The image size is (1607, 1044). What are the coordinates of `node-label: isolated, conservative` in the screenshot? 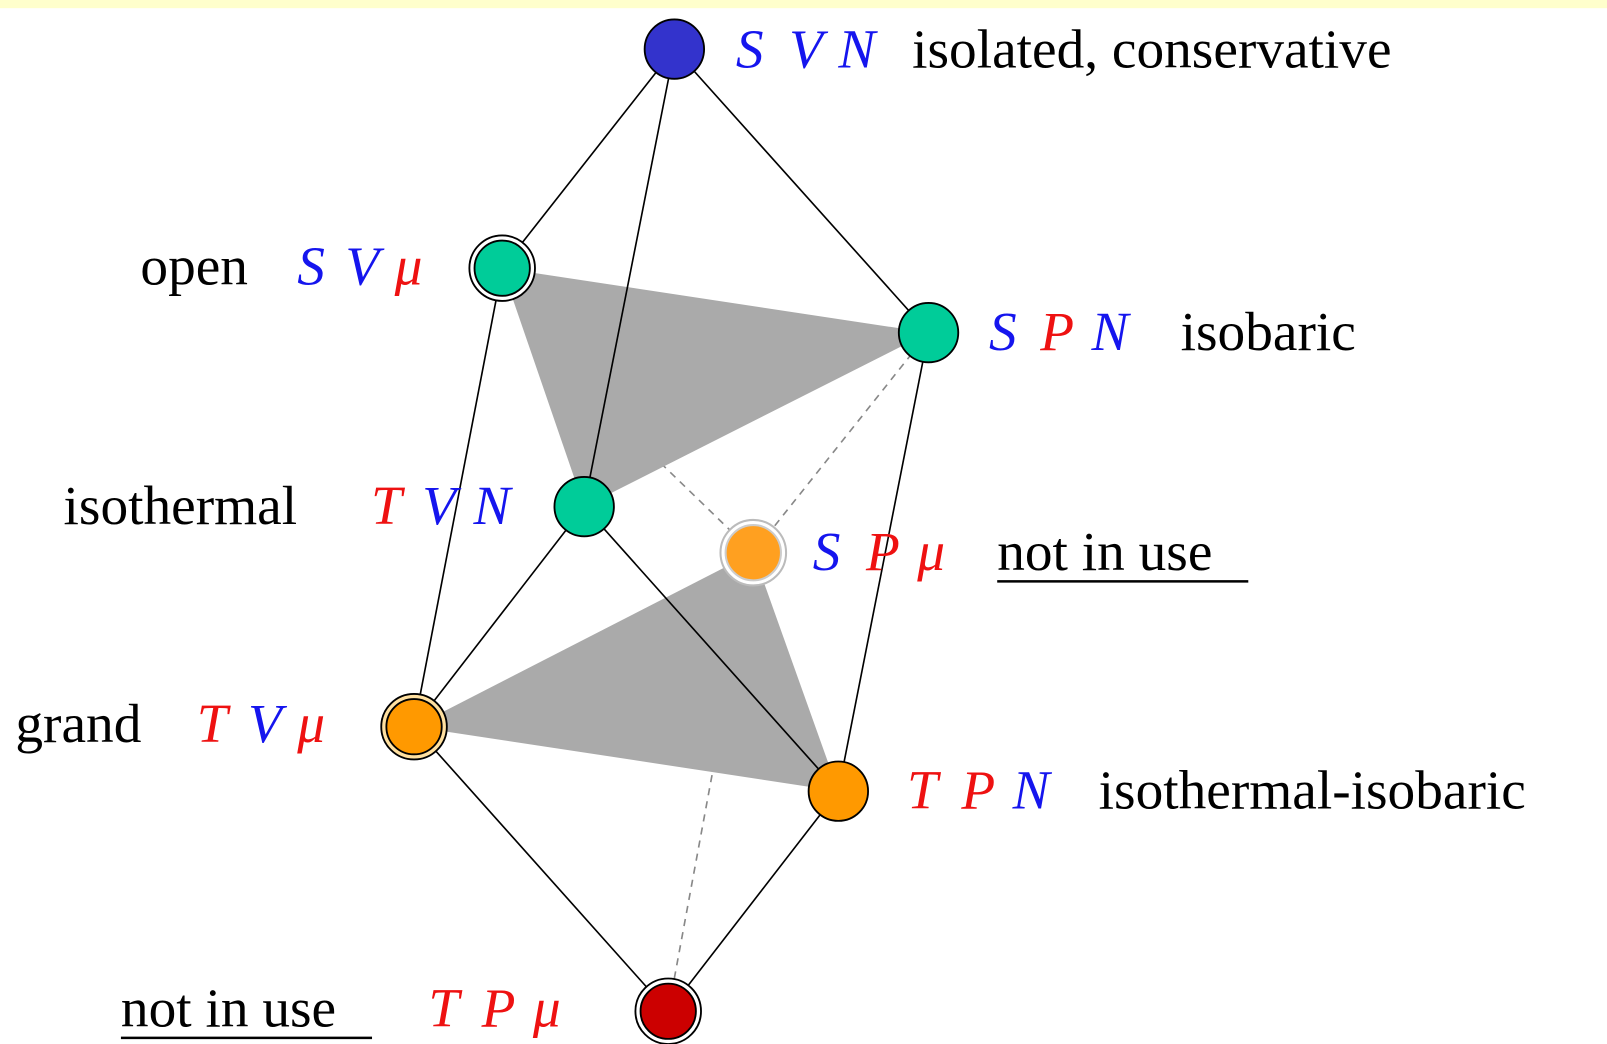 It's located at (1151, 49).